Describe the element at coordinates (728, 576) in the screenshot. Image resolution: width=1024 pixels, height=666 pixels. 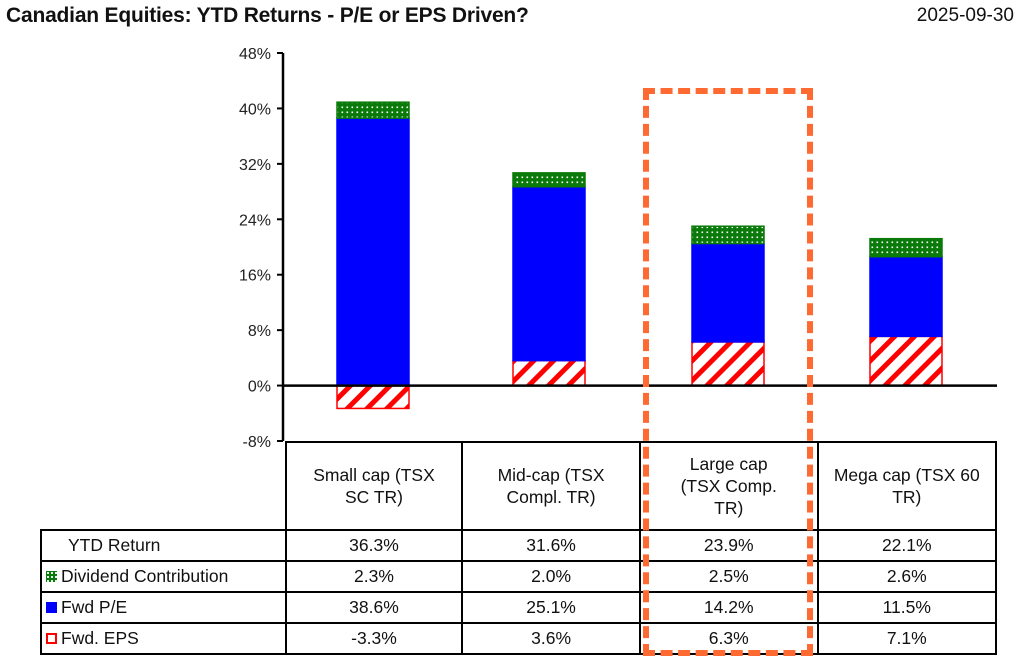
I see `table-cell: 2.5%` at that location.